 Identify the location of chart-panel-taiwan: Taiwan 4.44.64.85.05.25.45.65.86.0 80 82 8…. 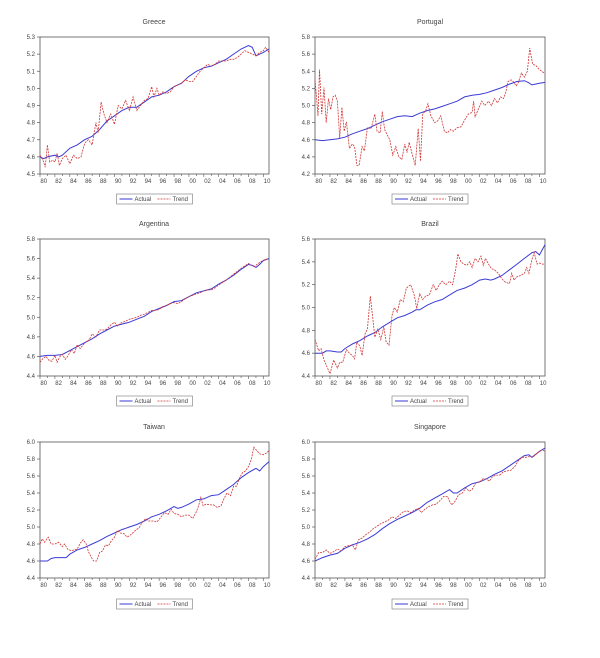
(149, 517).